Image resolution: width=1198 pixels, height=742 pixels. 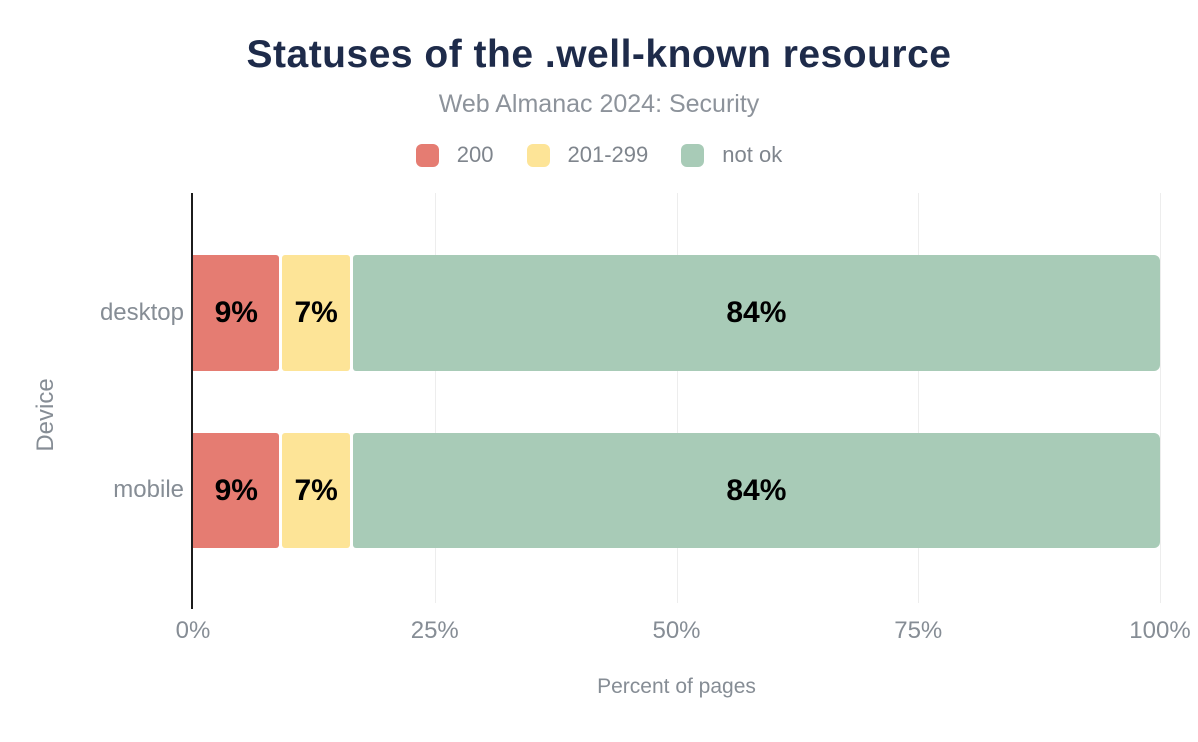 I want to click on legend-item-201-299: 201-299, so click(x=587, y=155).